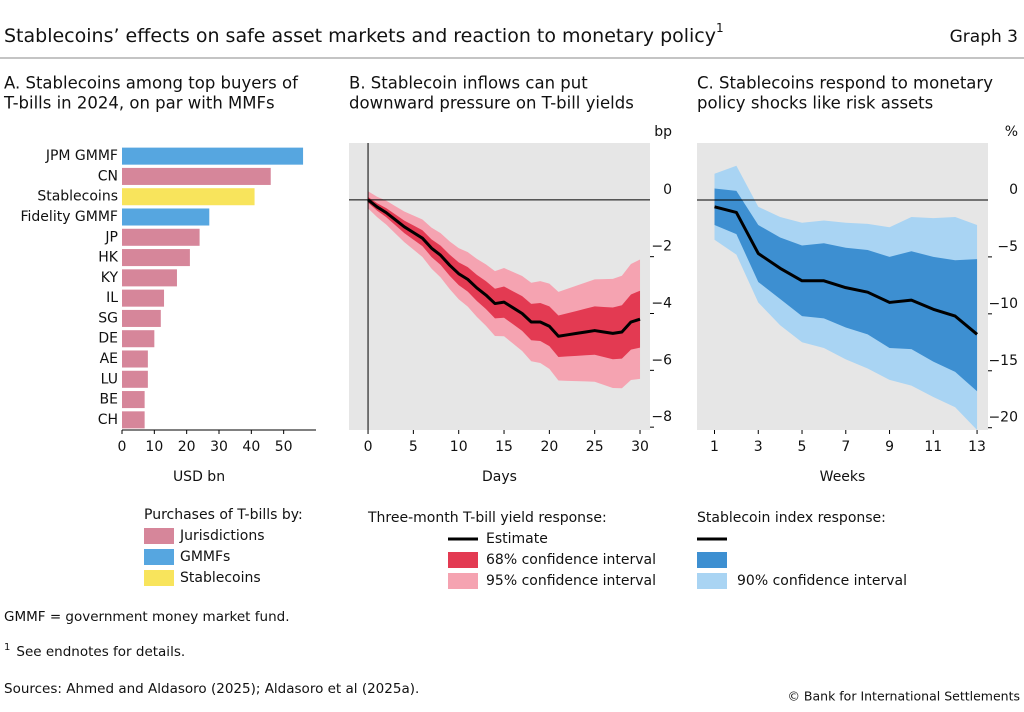 The height and width of the screenshot is (712, 1024). I want to click on y-tick-label: −6, so click(661, 360).